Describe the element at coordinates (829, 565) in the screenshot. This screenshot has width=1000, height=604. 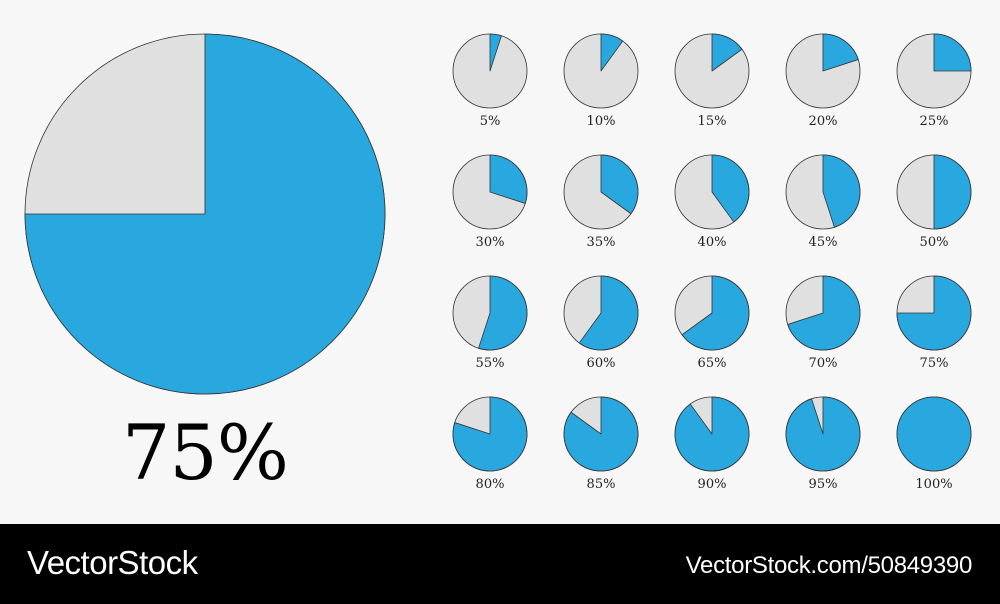
I see `footer-image-id: VectorStock.com/50849390` at that location.